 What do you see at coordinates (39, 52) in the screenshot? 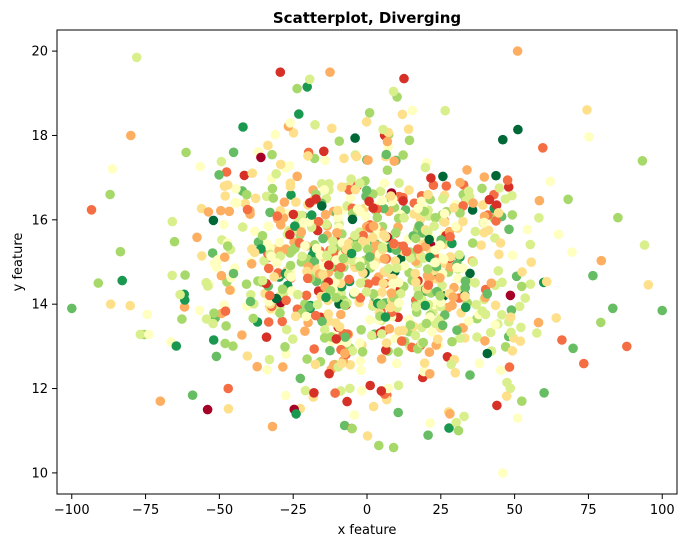
I see `y-tick-label: 20` at bounding box center [39, 52].